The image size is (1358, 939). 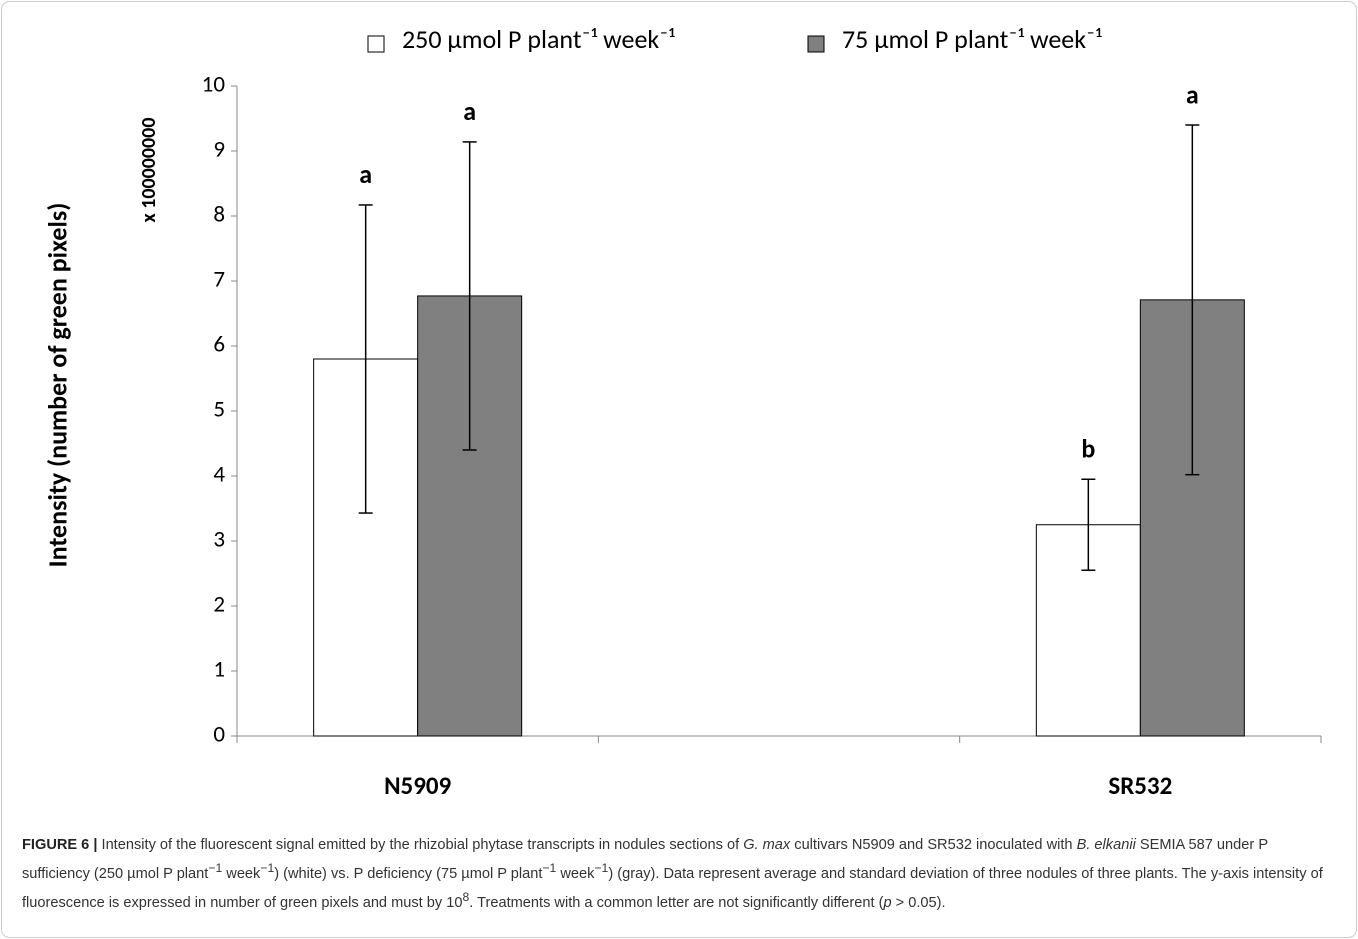 What do you see at coordinates (767, 845) in the screenshot?
I see `caption-text: G. max` at bounding box center [767, 845].